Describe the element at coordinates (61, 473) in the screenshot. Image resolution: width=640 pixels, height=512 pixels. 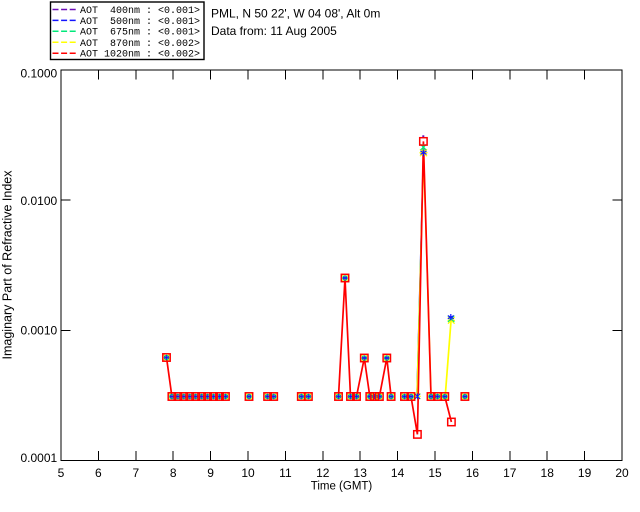
I see `svg-text: 5` at that location.